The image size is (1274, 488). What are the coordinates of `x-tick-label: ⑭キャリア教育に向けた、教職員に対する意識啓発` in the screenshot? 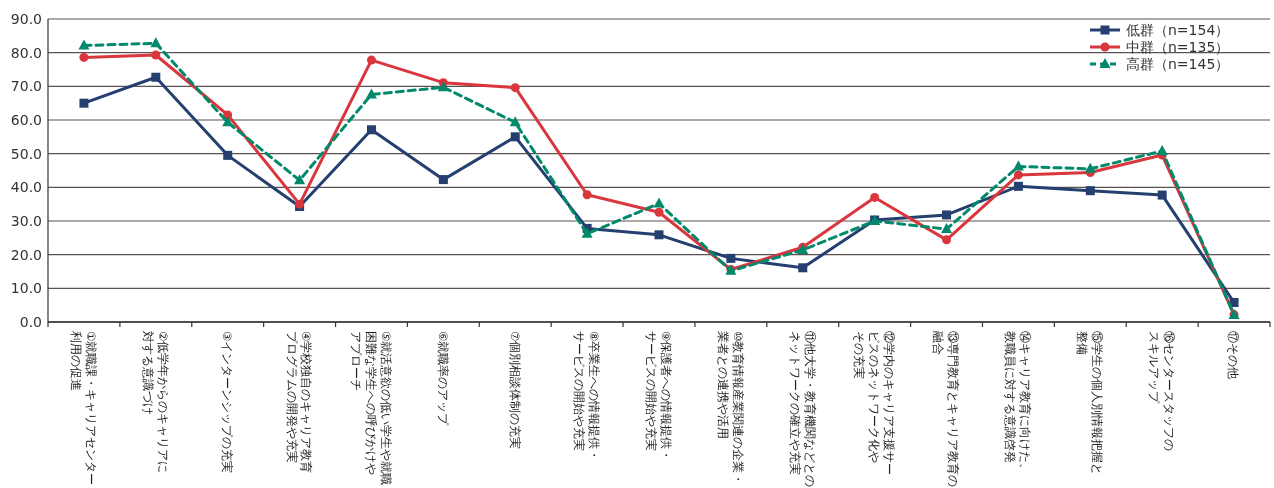 It's located at (1018, 403).